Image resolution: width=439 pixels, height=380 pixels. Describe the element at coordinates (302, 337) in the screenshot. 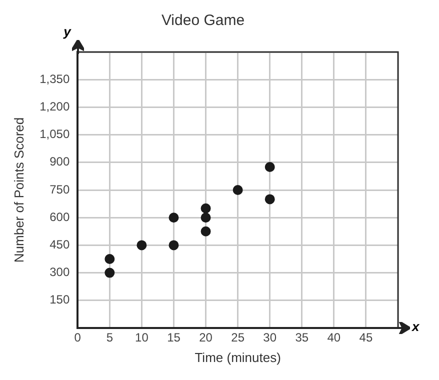

I see `x-tick-label: 35` at that location.